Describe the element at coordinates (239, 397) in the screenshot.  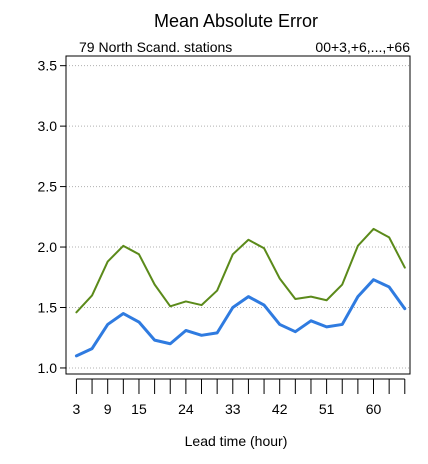
I see `x-axis: 3 9 15 24 33 42 51 60` at that location.